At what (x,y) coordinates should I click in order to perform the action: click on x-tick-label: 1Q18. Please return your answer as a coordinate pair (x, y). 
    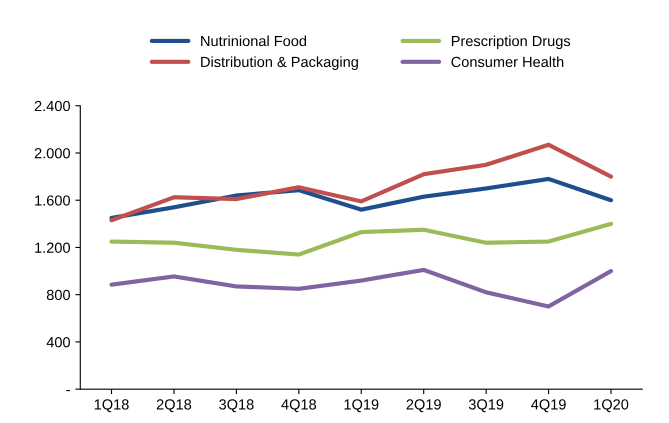
    Looking at the image, I should click on (111, 405).